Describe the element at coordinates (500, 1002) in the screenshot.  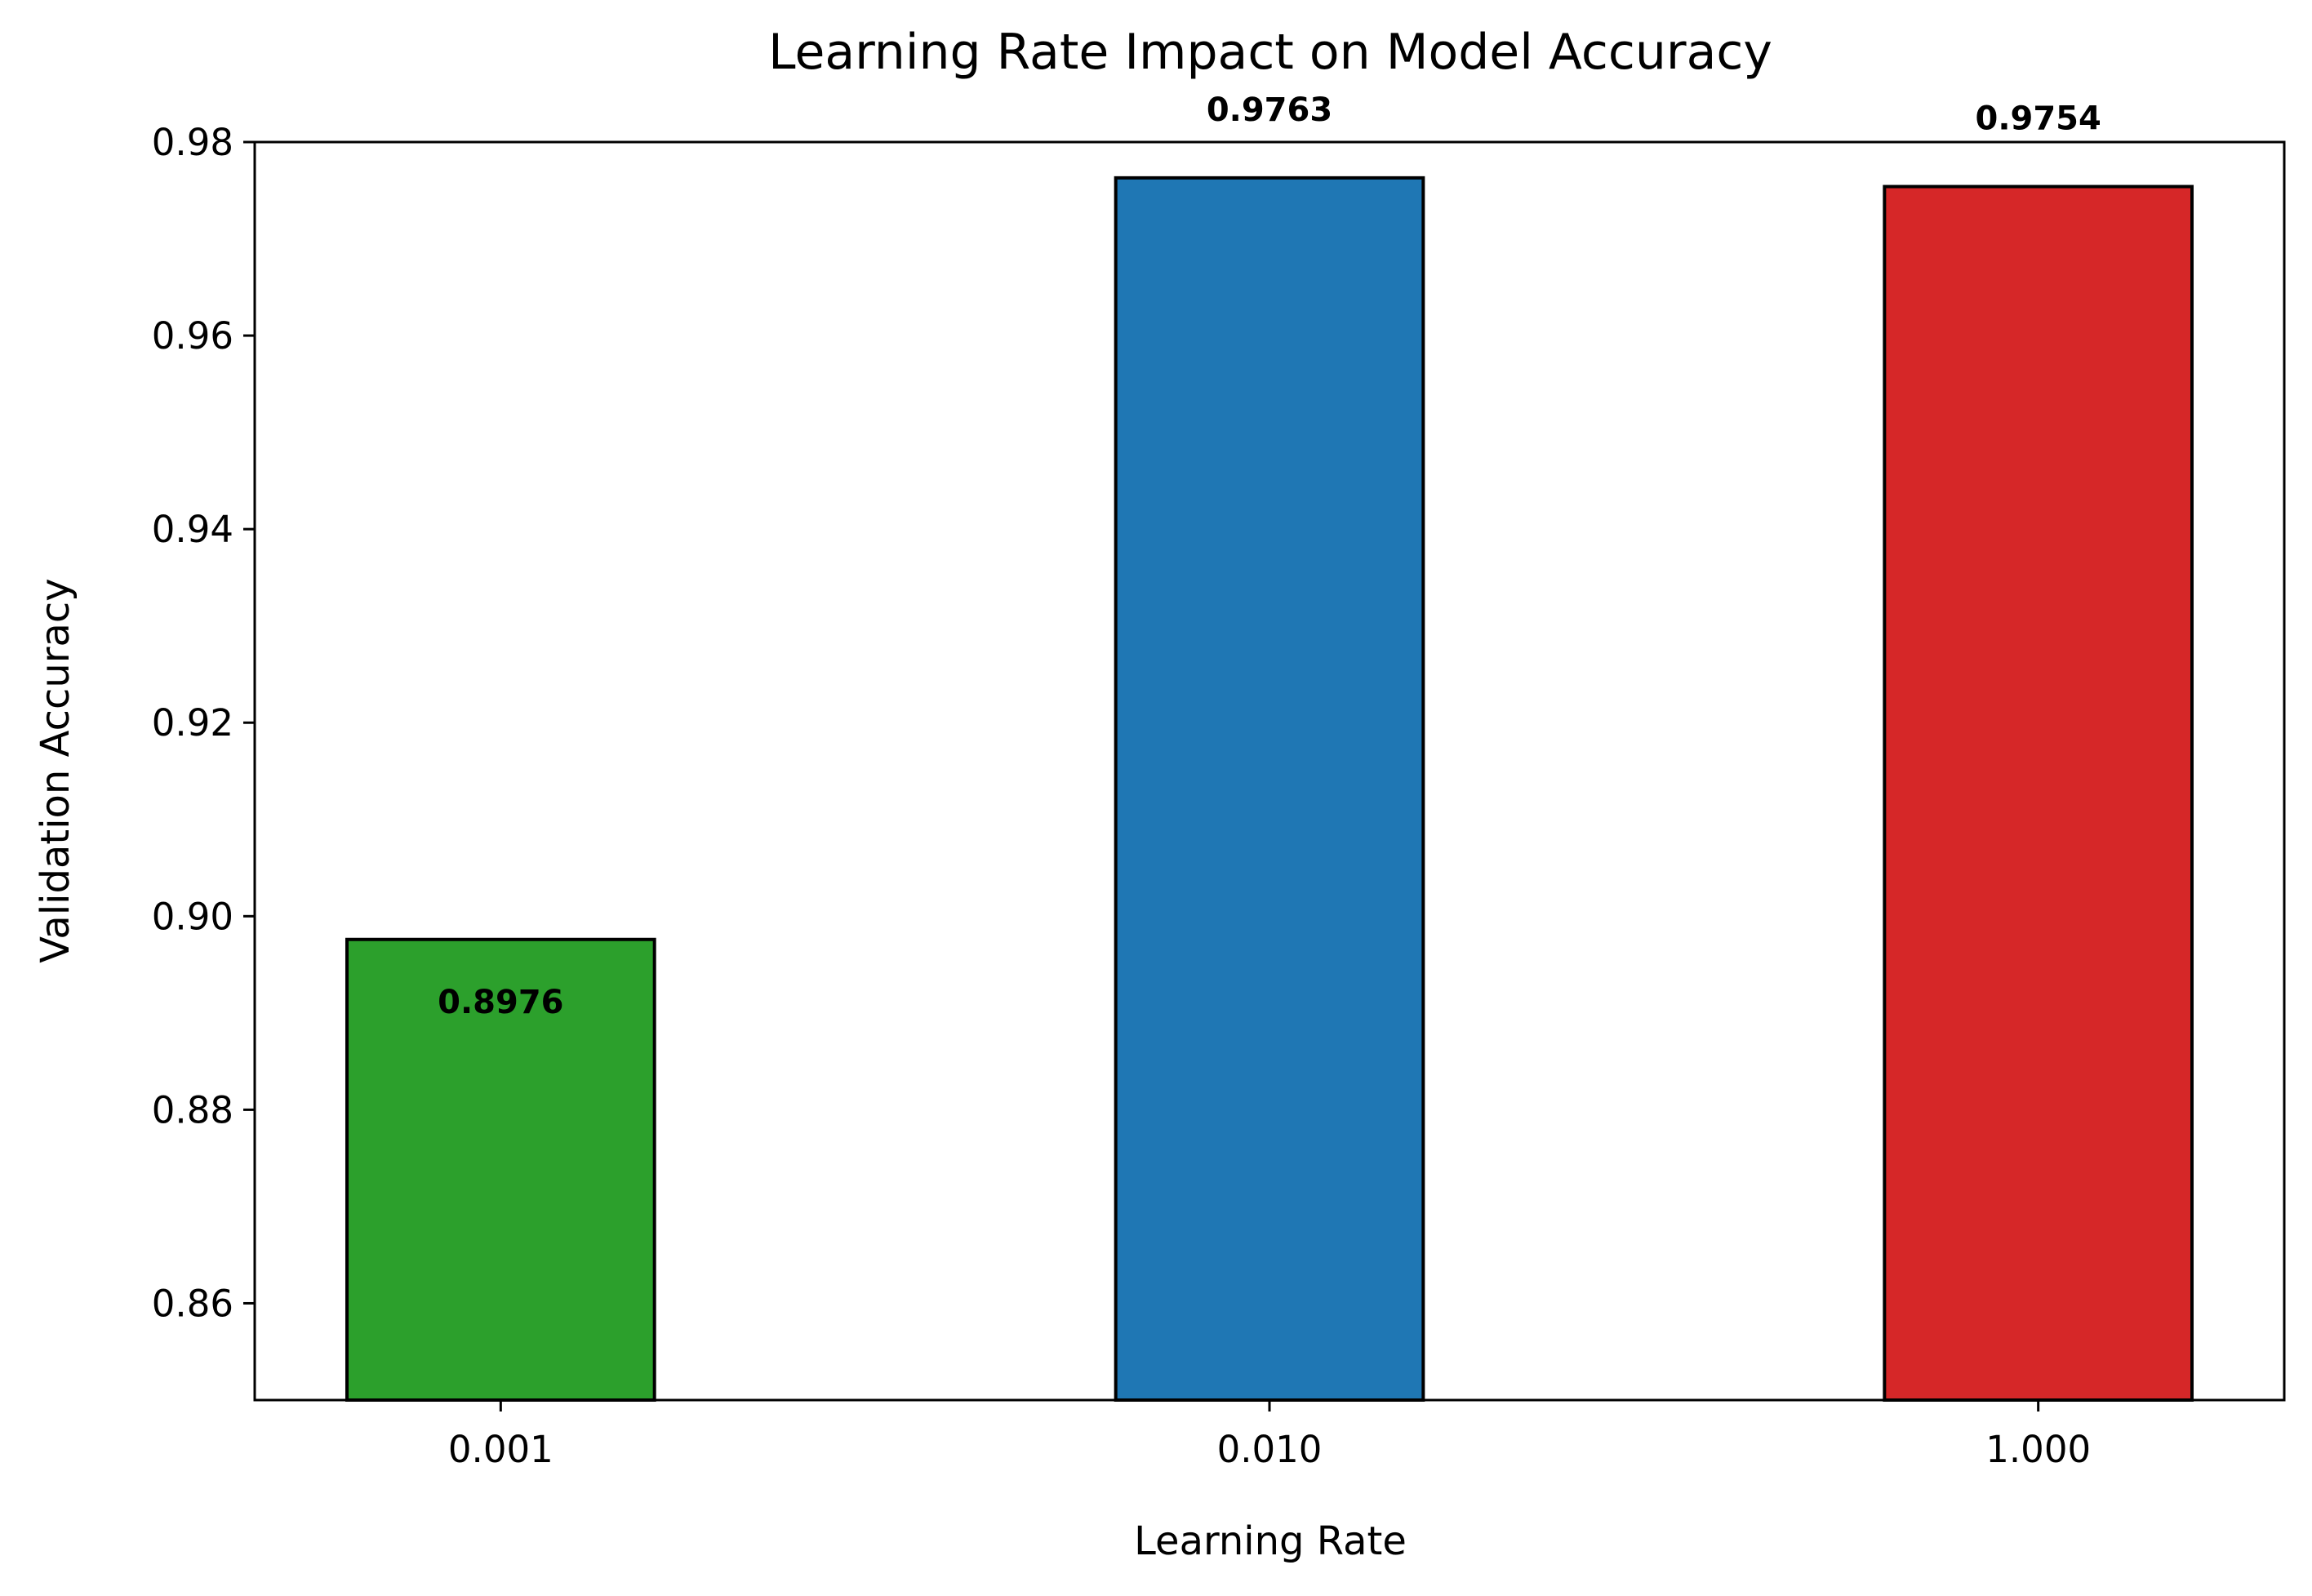
I see `data-label-0.001: 0.8976` at that location.